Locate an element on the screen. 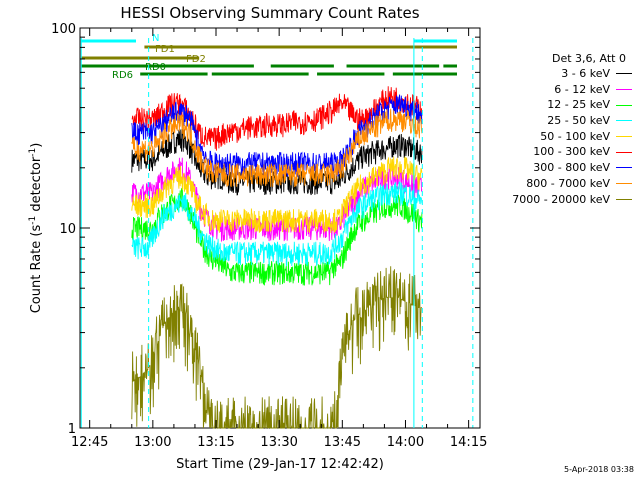 Image resolution: width=640 pixels, height=480 pixels. legend-label: 300 - 800 keV is located at coordinates (571, 168).